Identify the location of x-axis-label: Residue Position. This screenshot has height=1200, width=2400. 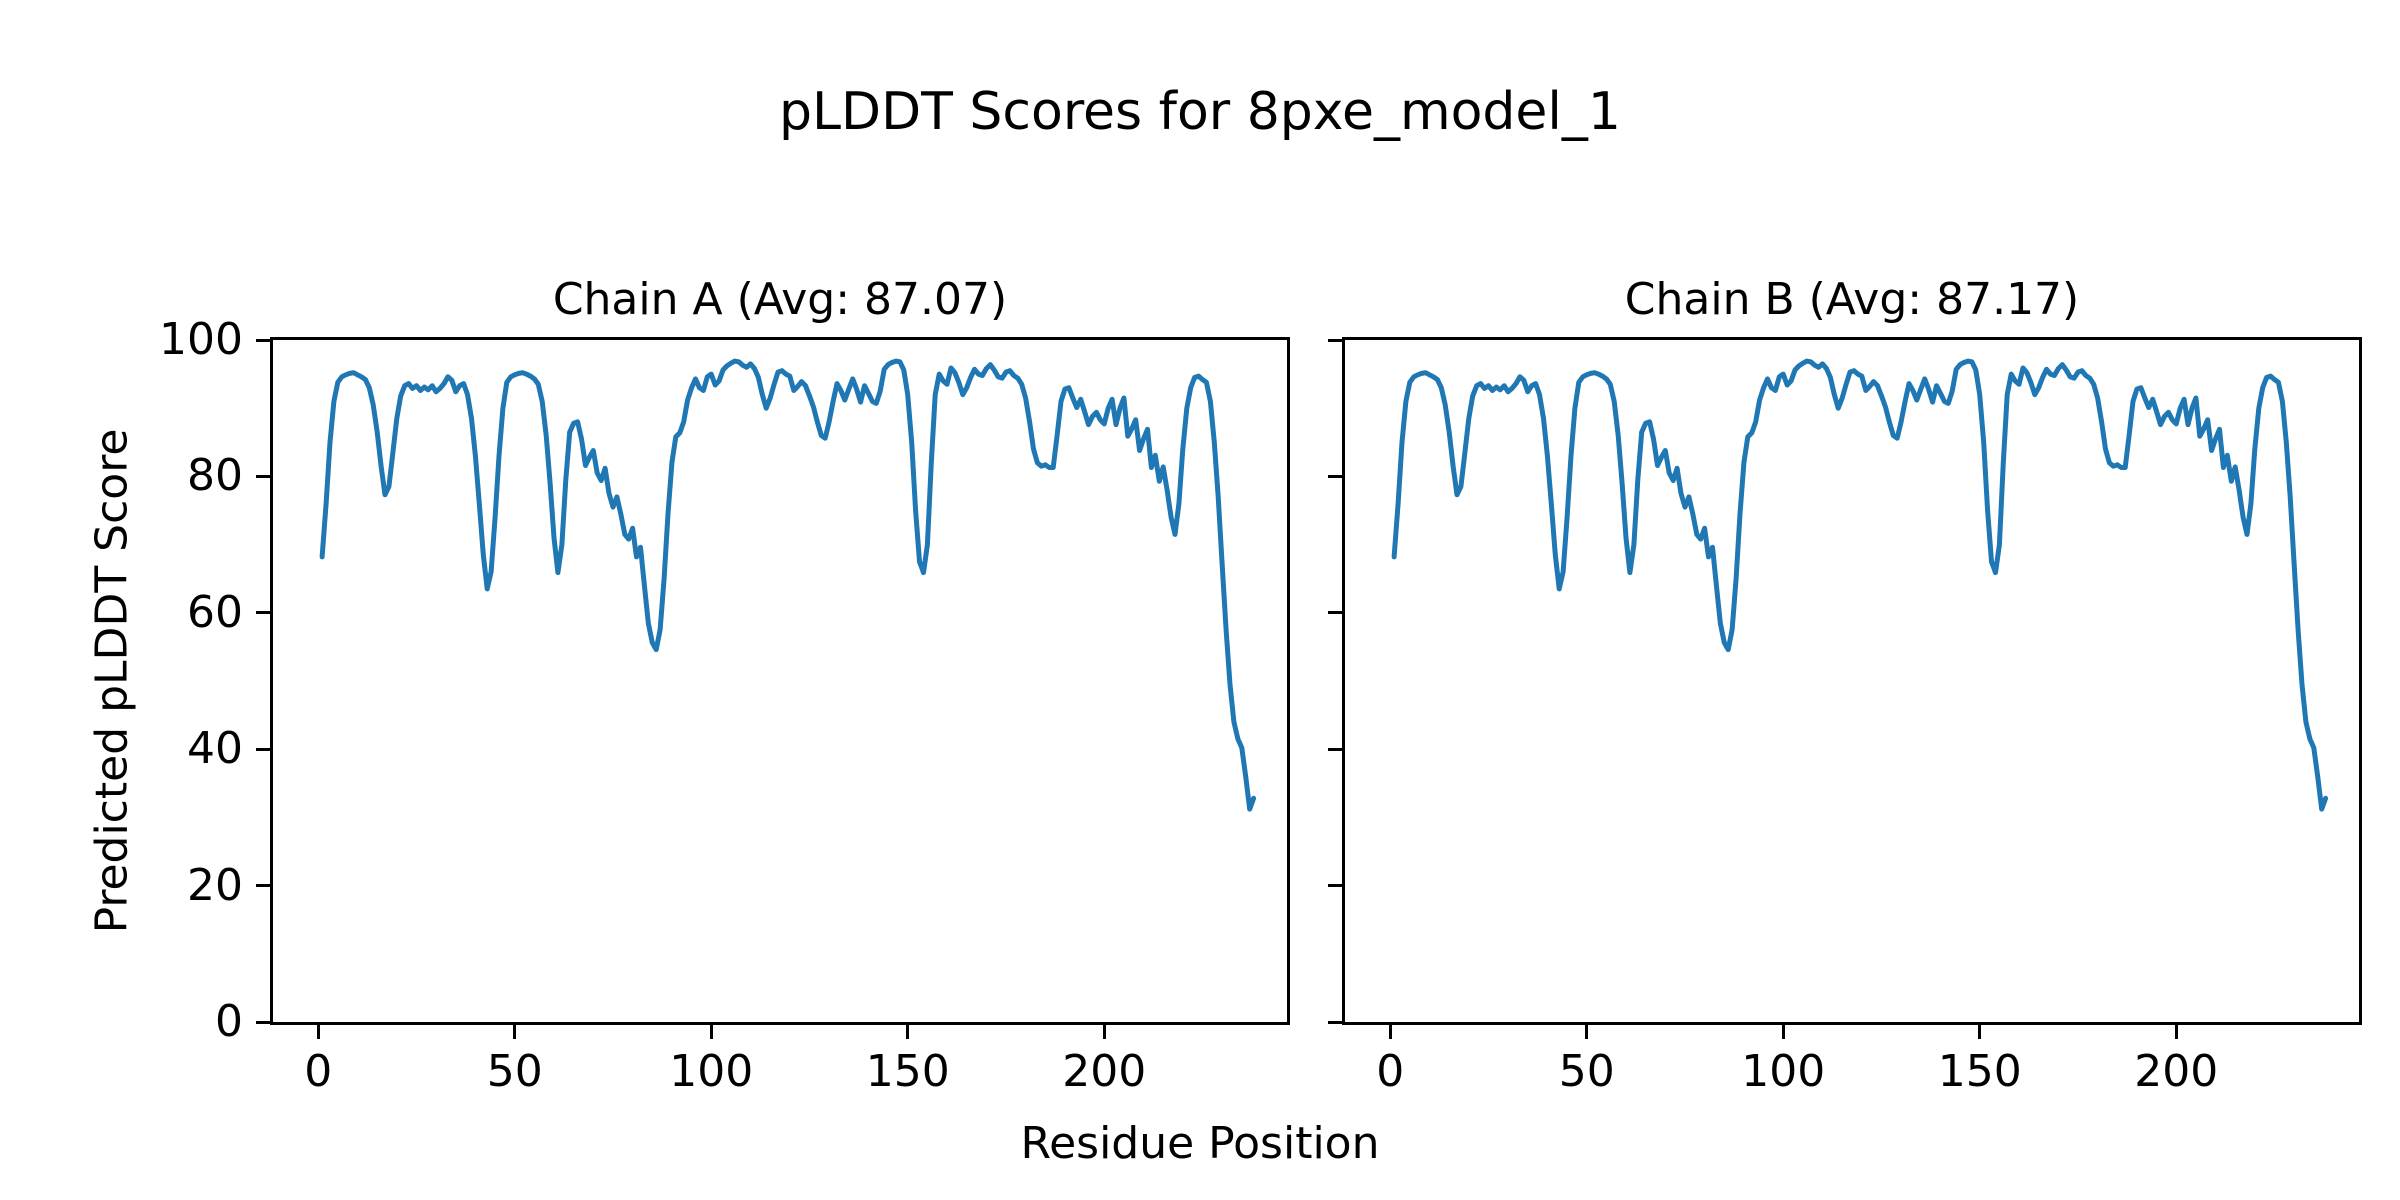
(1200, 1143).